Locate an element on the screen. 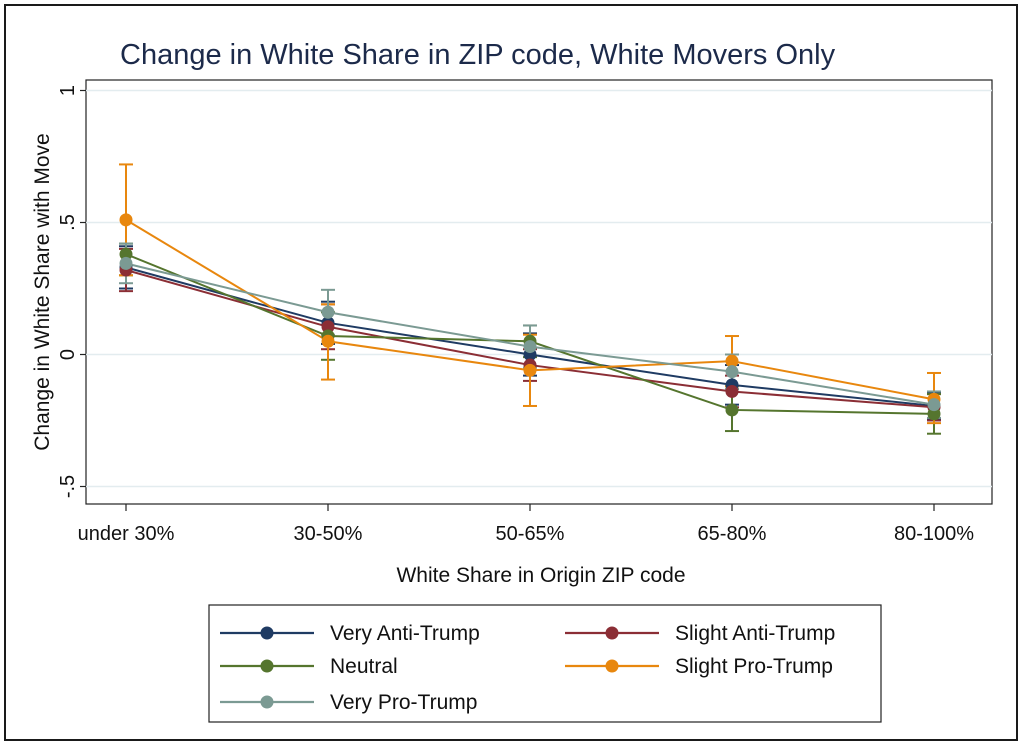  legend-label: Very Pro-Trump is located at coordinates (403, 702).